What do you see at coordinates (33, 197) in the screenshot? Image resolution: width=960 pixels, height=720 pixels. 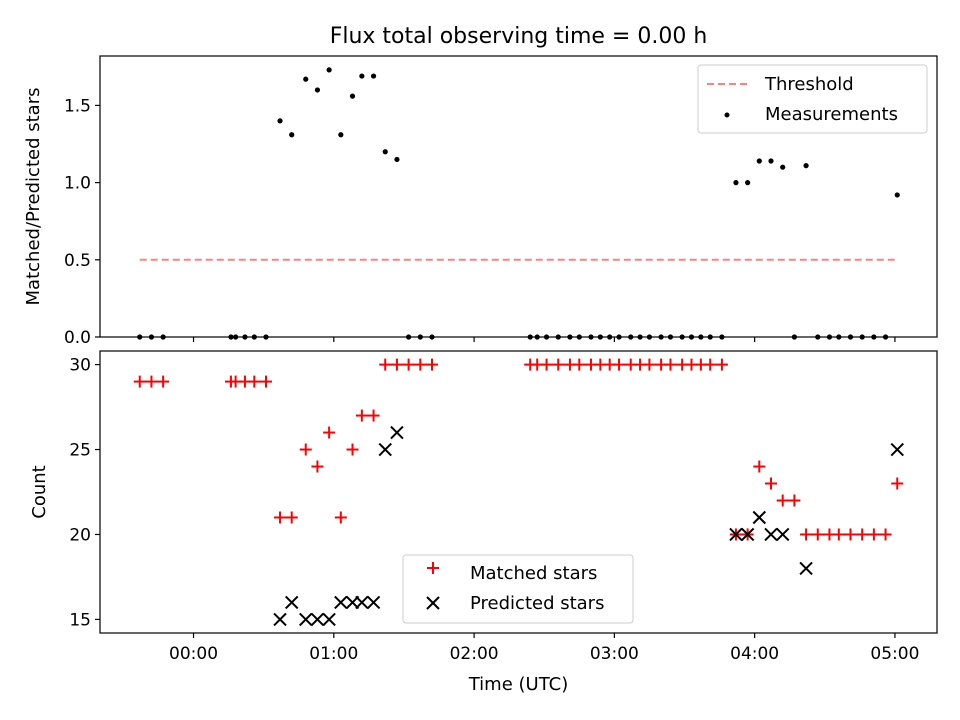 I see `top-y-axis-label: Matched/Predicted stars` at bounding box center [33, 197].